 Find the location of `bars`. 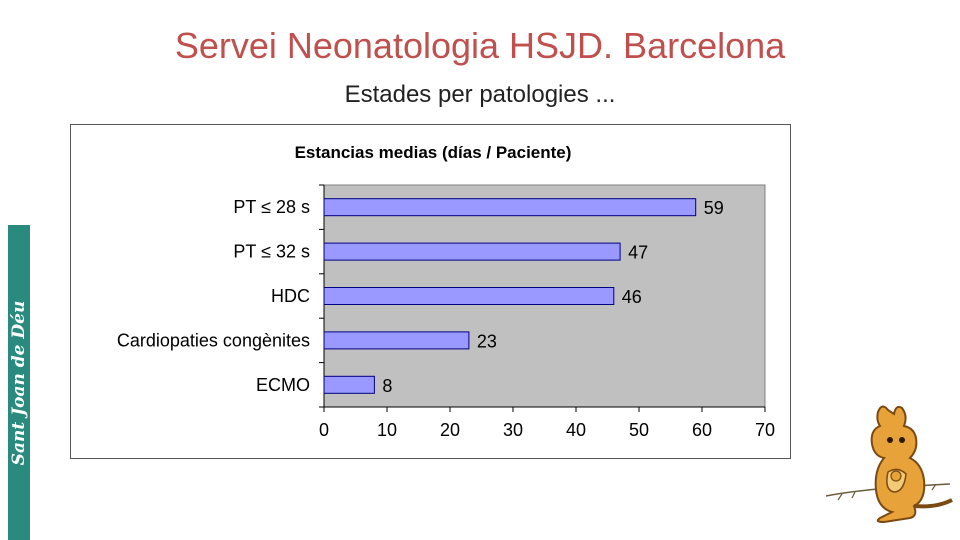

bars is located at coordinates (510, 296).